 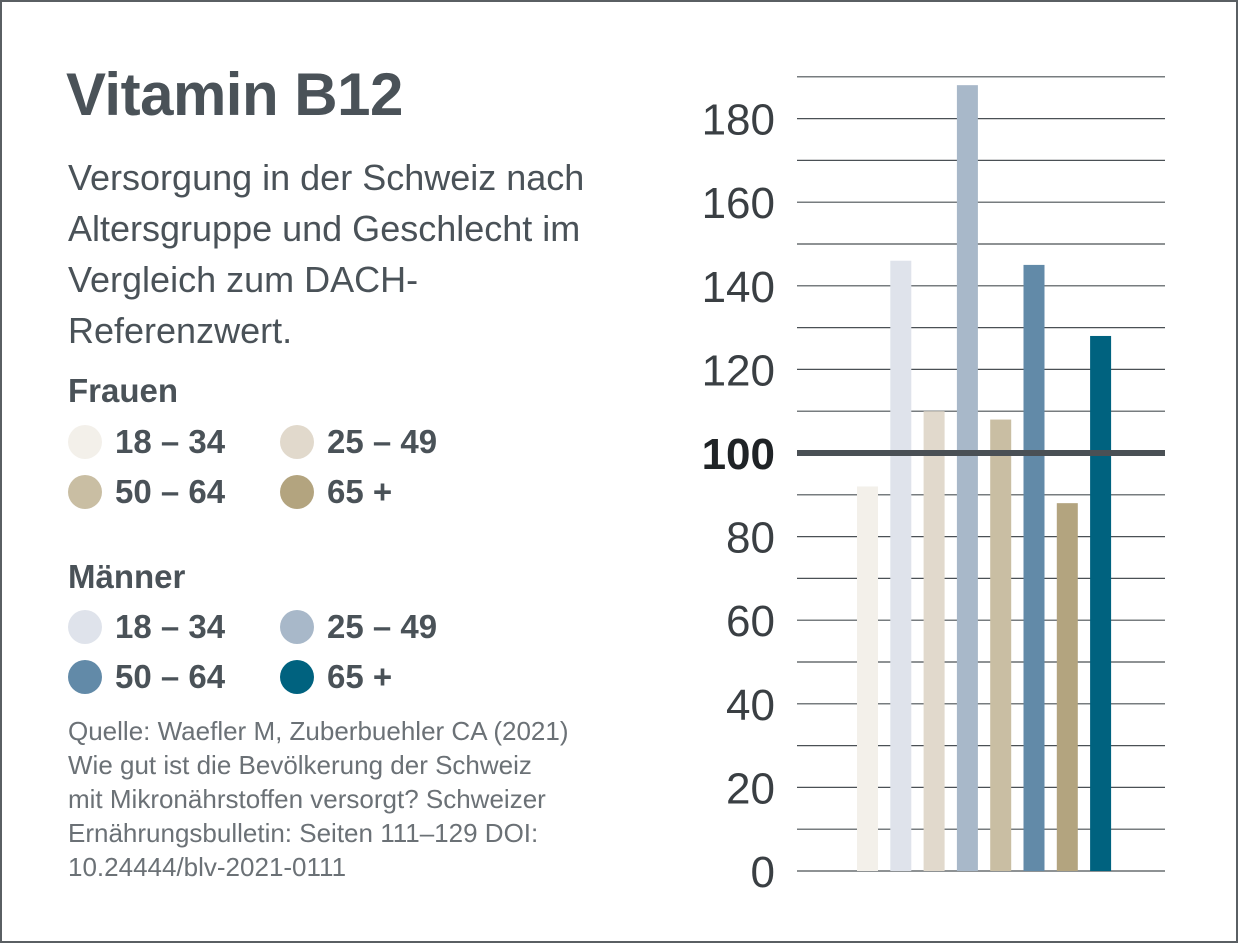 What do you see at coordinates (738, 370) in the screenshot?
I see `y-tick-label: 120` at bounding box center [738, 370].